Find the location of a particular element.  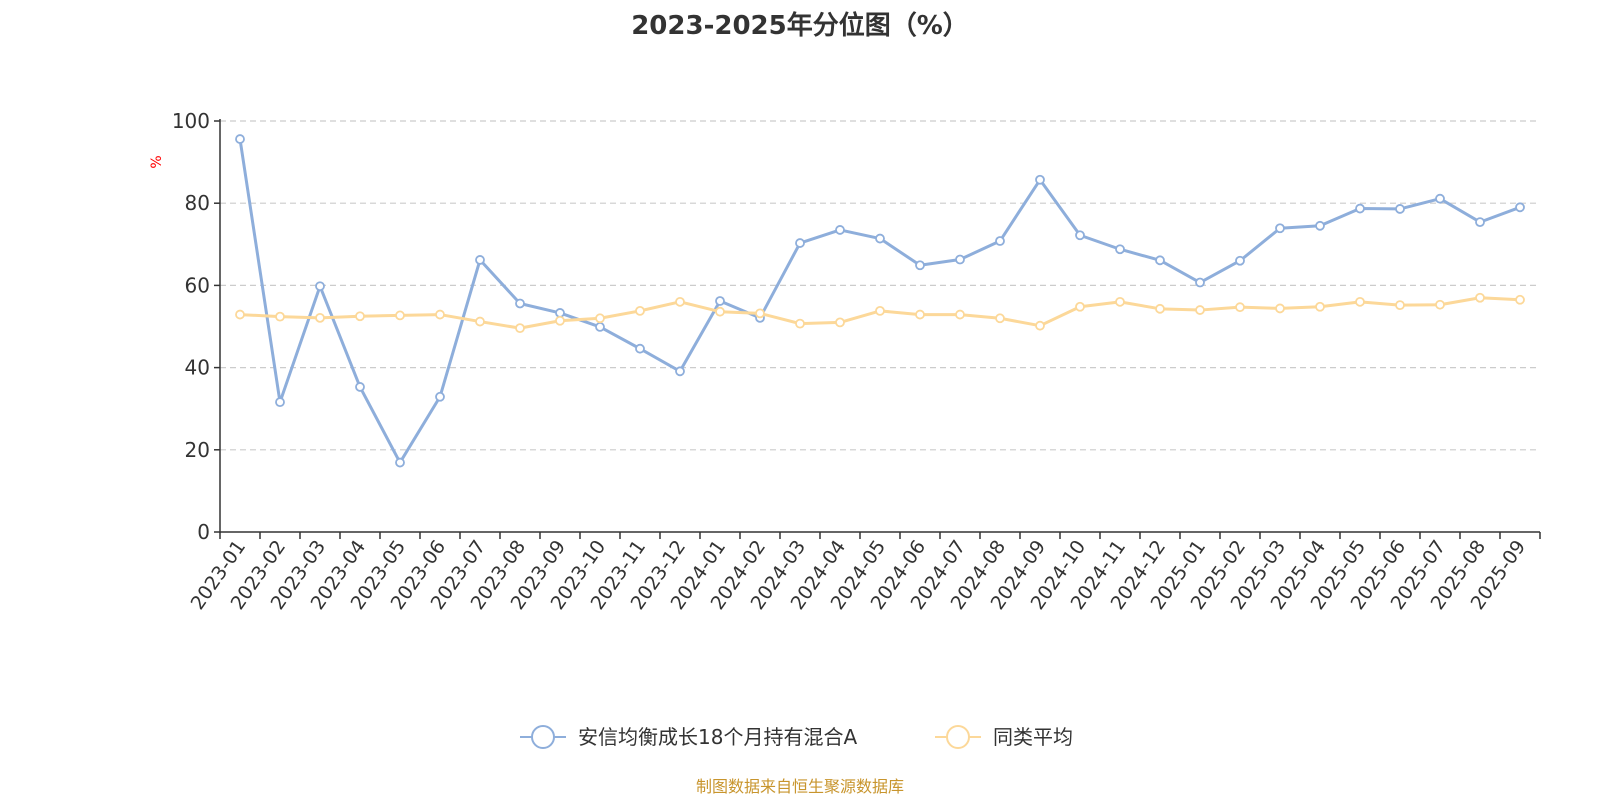

y-axis-ticks: 0 20 40 60 80 100 is located at coordinates (196, 326).